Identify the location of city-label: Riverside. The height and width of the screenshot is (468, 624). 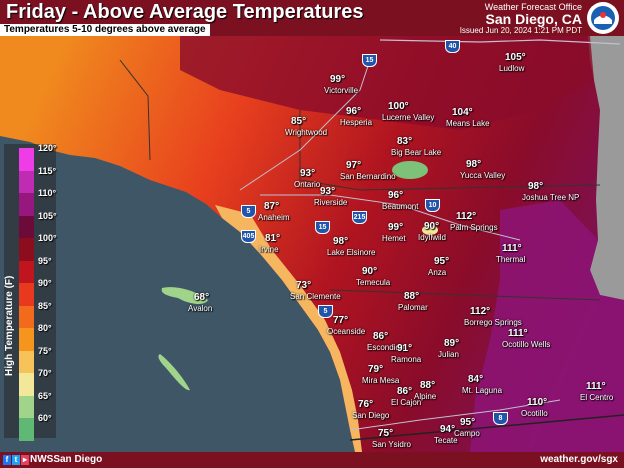
(331, 202).